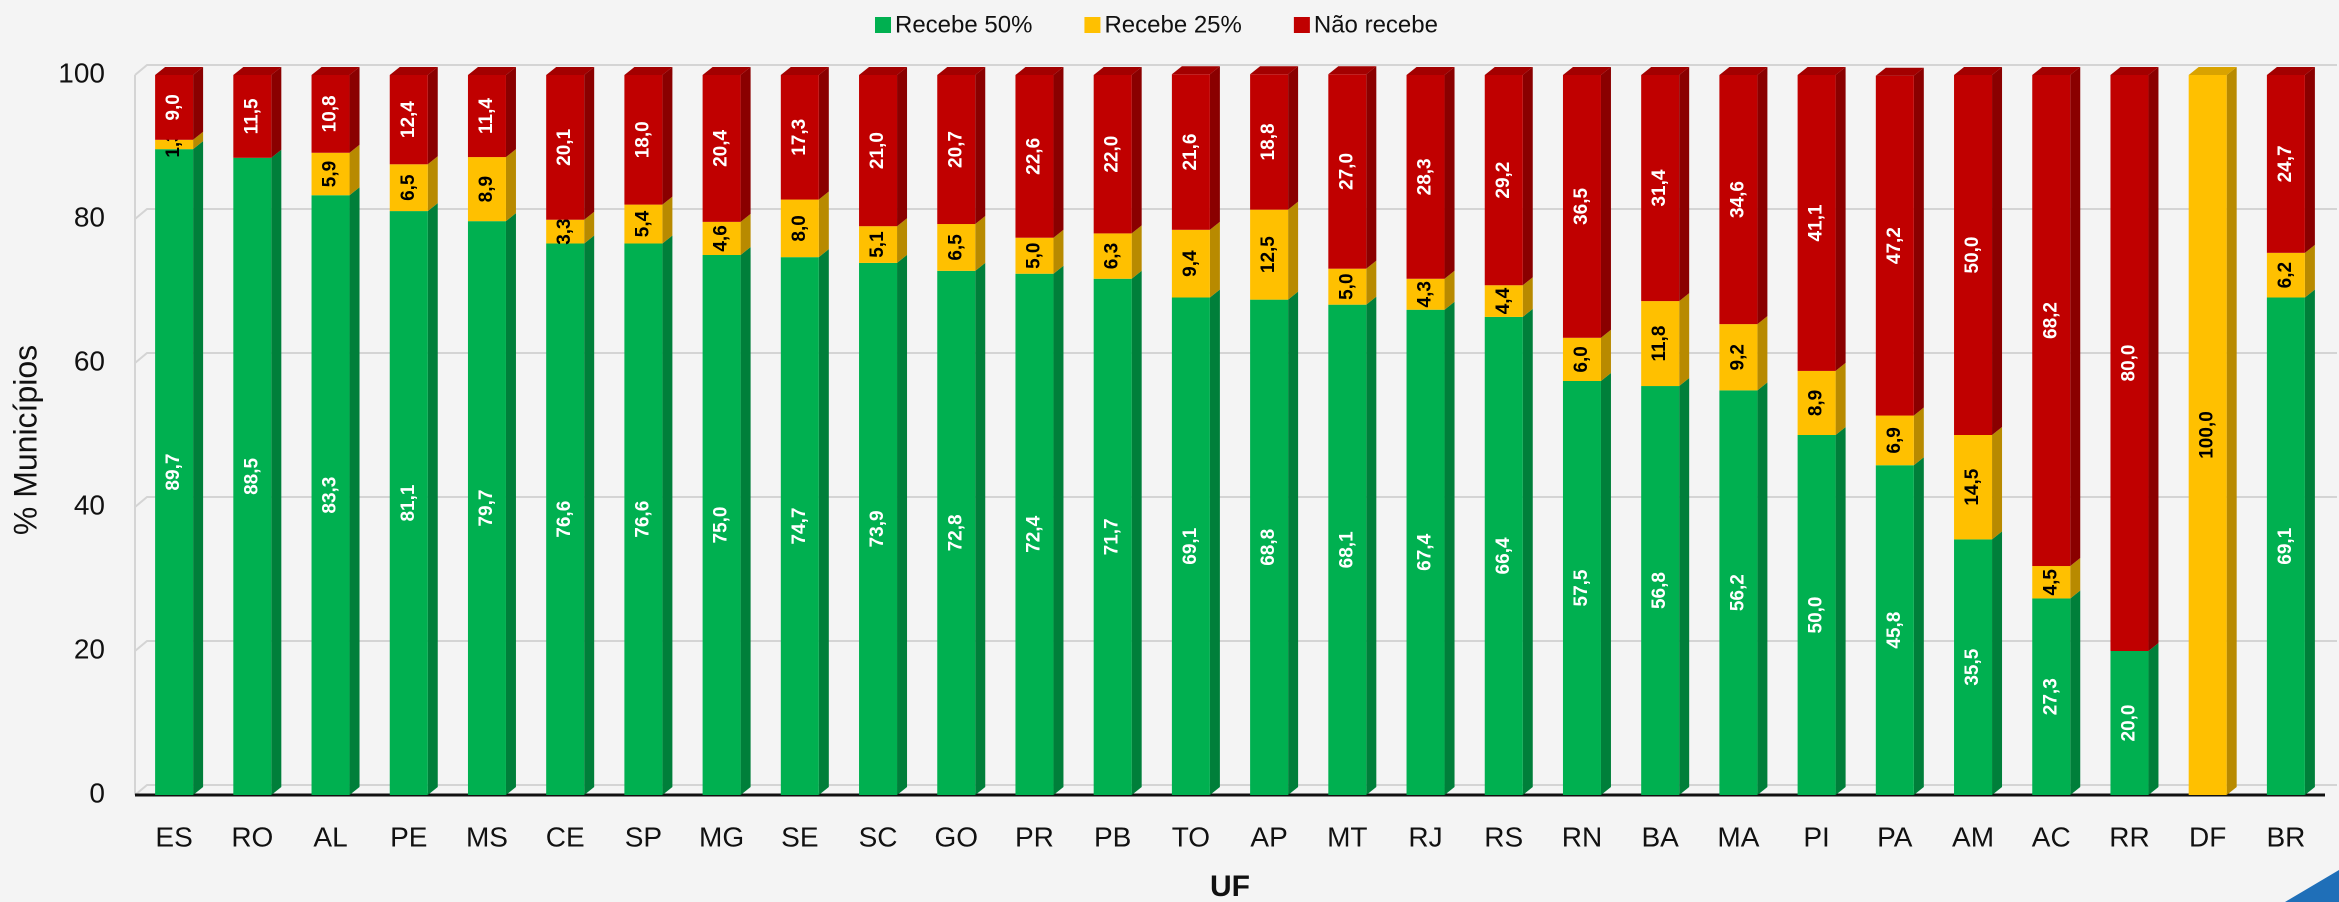 This screenshot has width=2339, height=902. I want to click on data-label: 80,0, so click(2128, 363).